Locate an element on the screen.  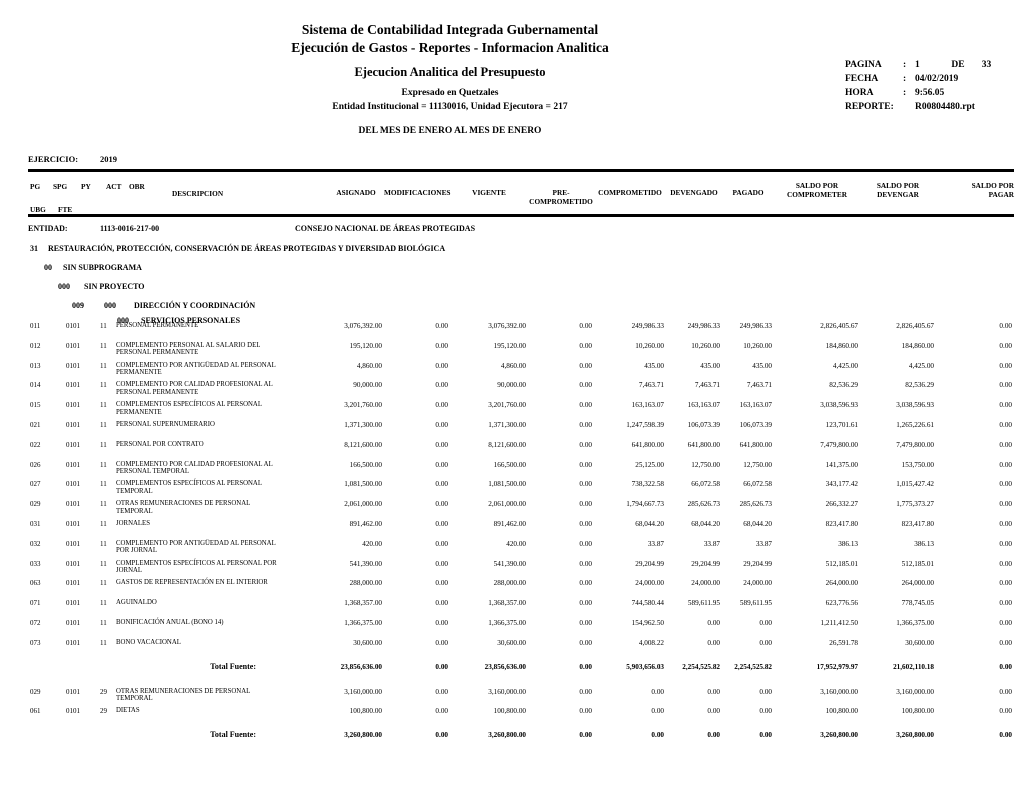
cell-saldo-comprometer: 123,701.61 is located at coordinates (841, 424).